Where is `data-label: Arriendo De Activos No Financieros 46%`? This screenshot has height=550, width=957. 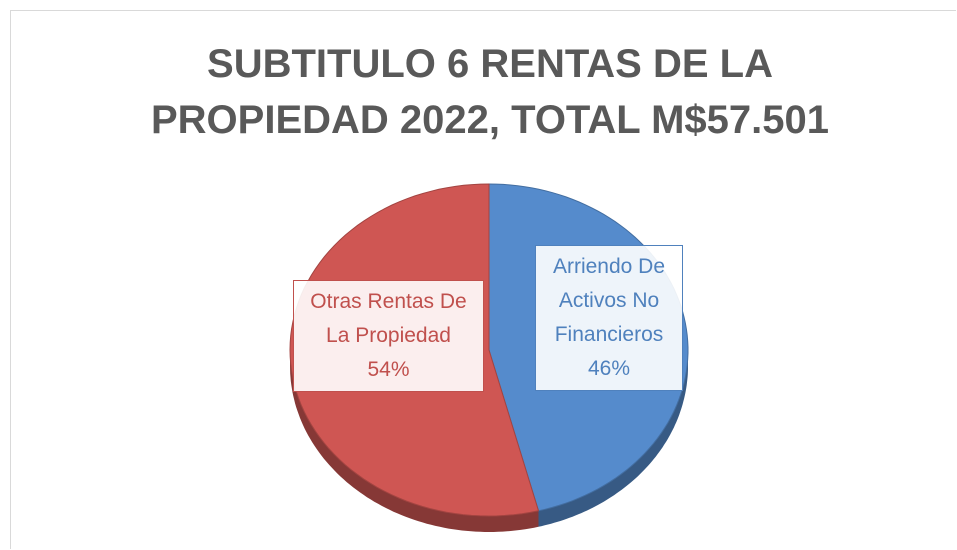
data-label: Arriendo De Activos No Financieros 46% is located at coordinates (609, 318).